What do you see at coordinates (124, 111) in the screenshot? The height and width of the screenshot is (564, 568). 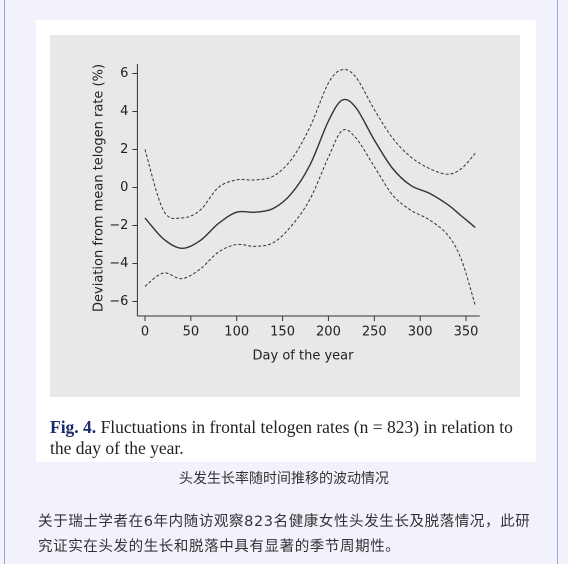 I see `y-tick-label: 4` at bounding box center [124, 111].